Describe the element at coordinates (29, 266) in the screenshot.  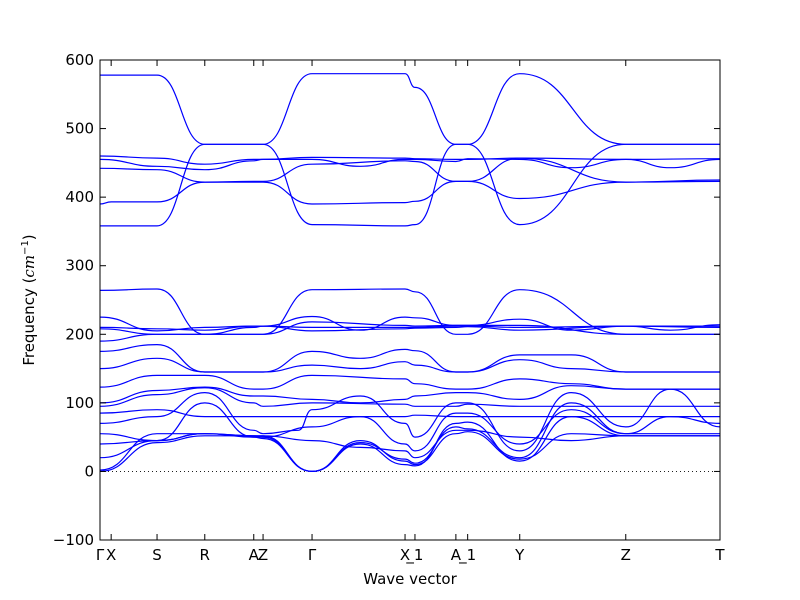
I see `y-axis-label-unit: cm` at that location.